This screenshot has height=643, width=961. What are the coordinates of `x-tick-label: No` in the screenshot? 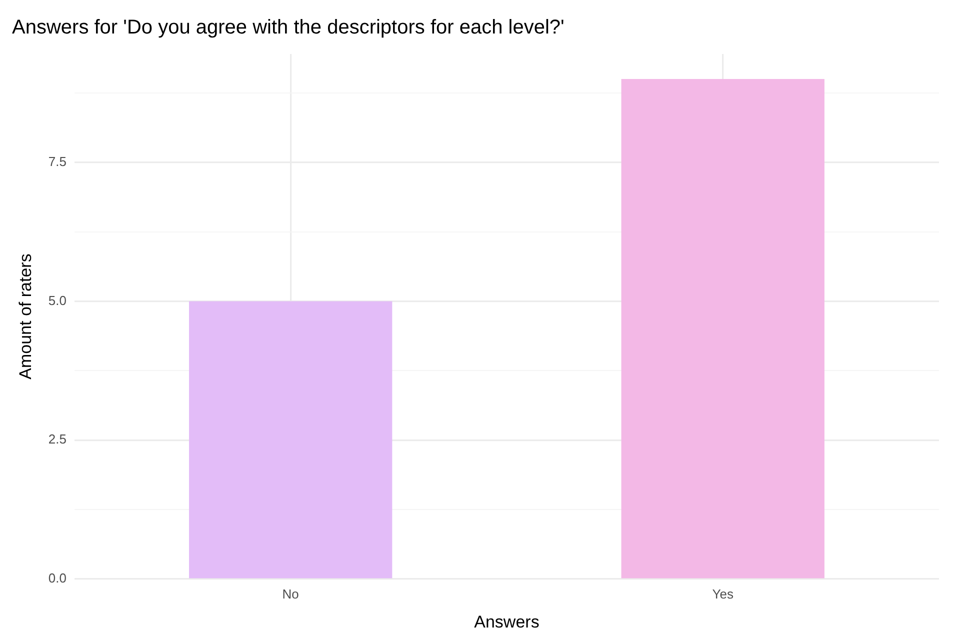 It's located at (290, 594).